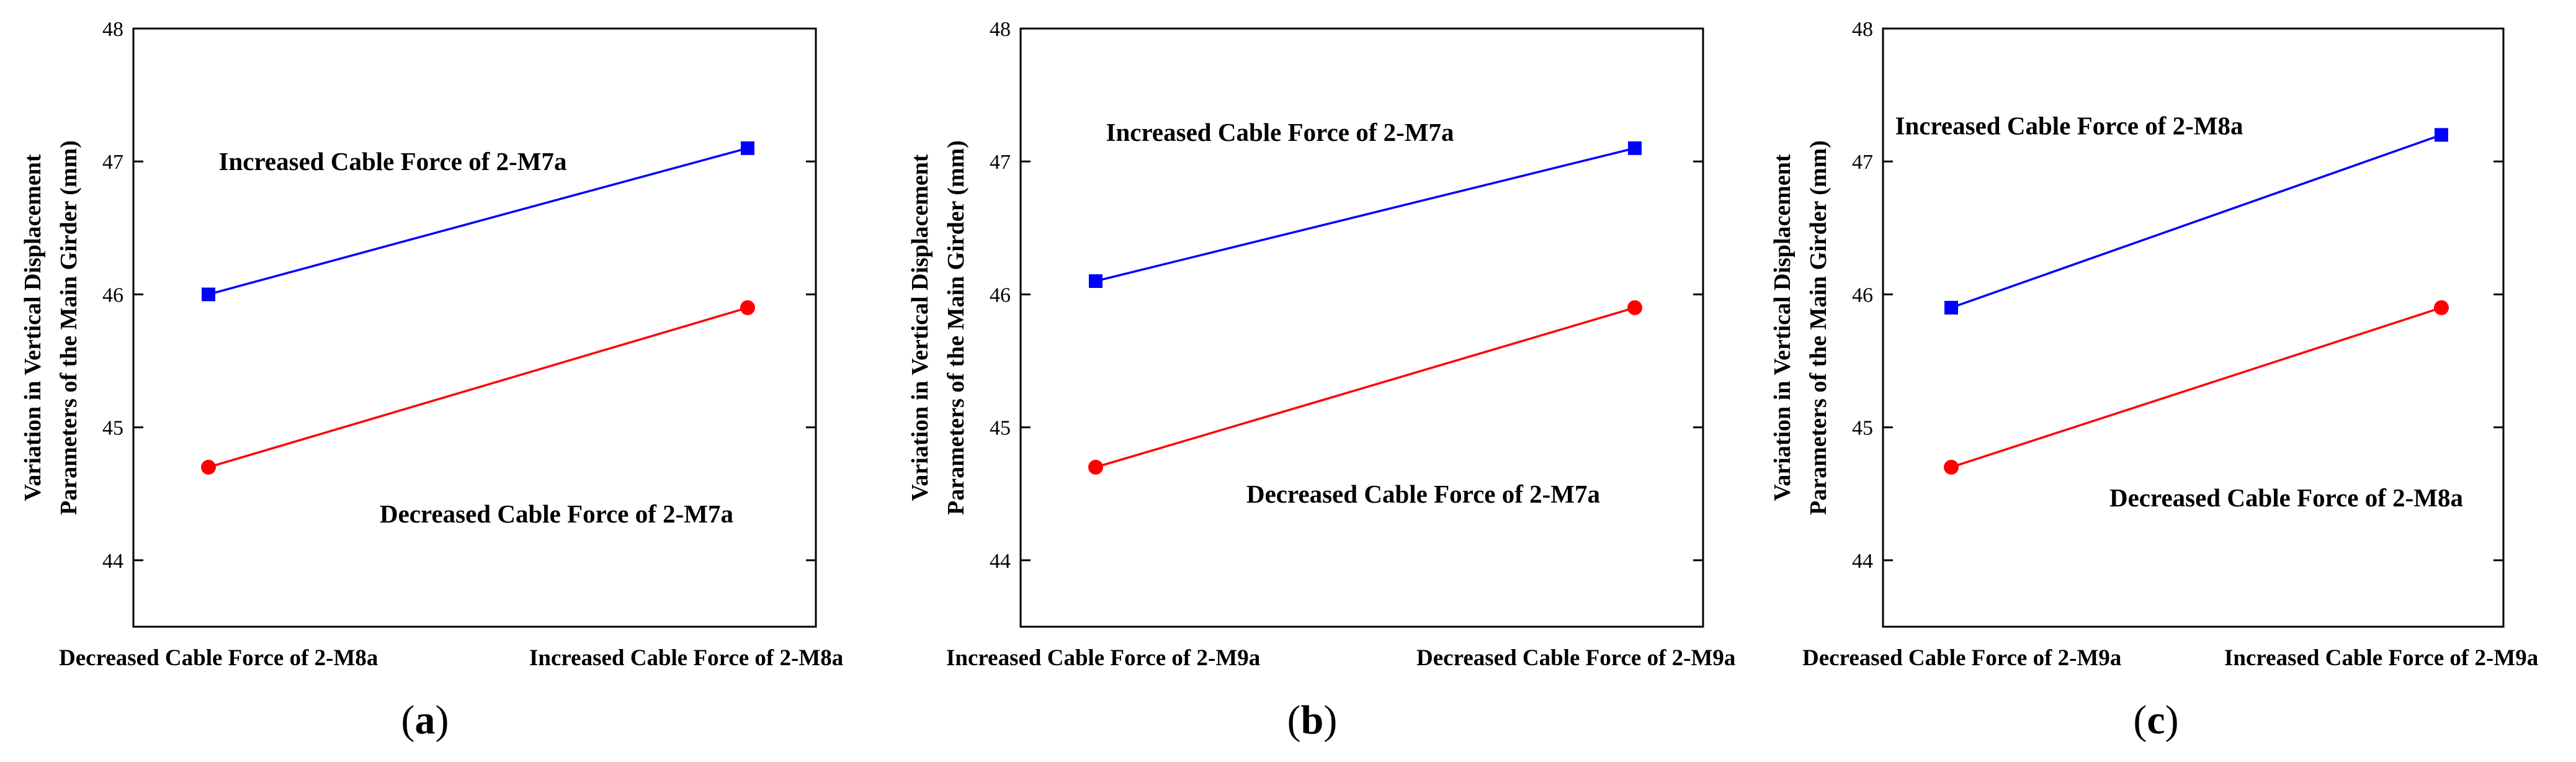 The image size is (2576, 762). I want to click on panel-label-letter: c, so click(2156, 720).